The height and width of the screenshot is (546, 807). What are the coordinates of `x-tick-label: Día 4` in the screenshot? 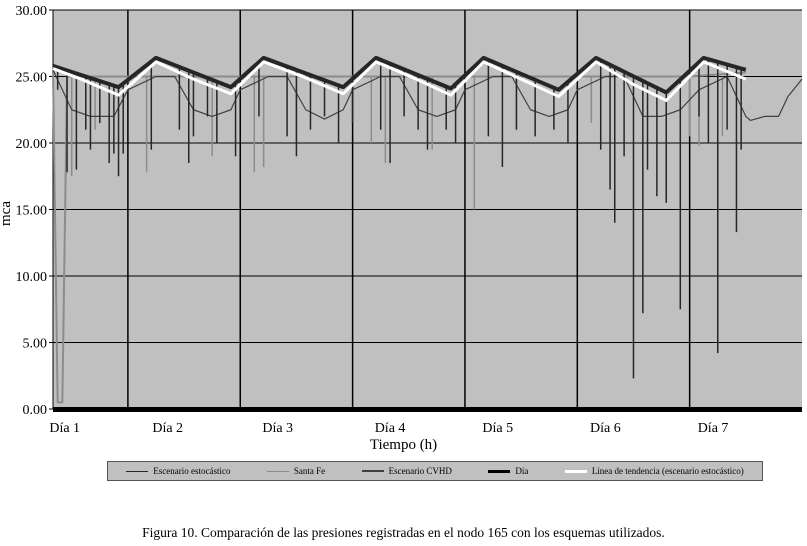 It's located at (390, 428).